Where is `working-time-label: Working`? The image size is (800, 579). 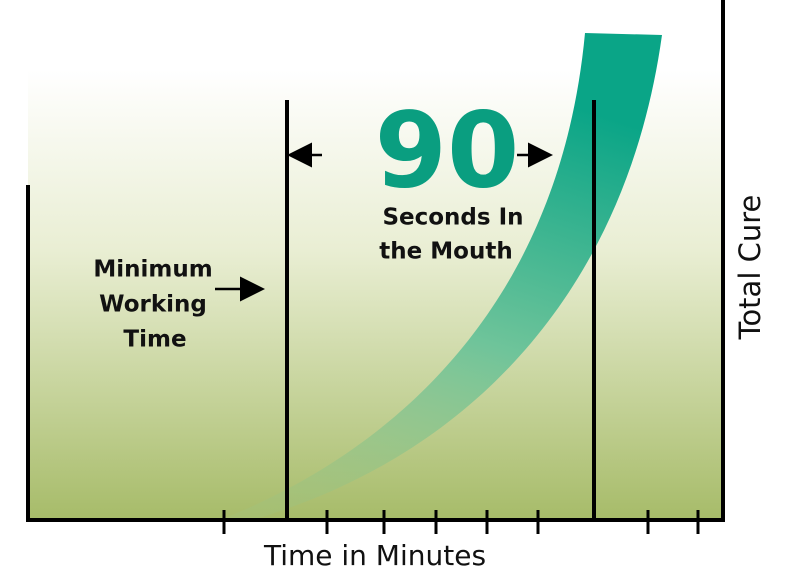
working-time-label: Working is located at coordinates (153, 305).